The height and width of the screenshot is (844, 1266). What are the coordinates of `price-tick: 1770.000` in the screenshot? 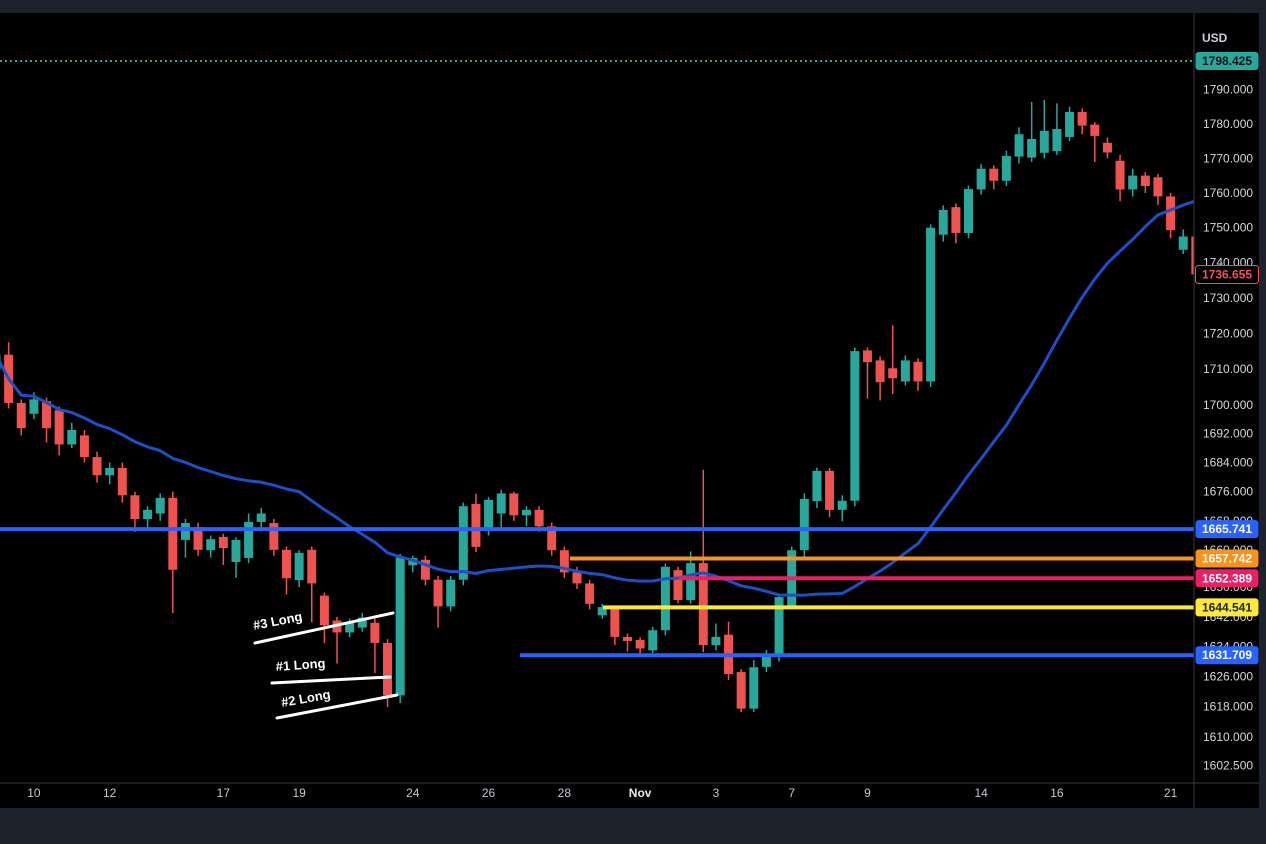 It's located at (1228, 158).